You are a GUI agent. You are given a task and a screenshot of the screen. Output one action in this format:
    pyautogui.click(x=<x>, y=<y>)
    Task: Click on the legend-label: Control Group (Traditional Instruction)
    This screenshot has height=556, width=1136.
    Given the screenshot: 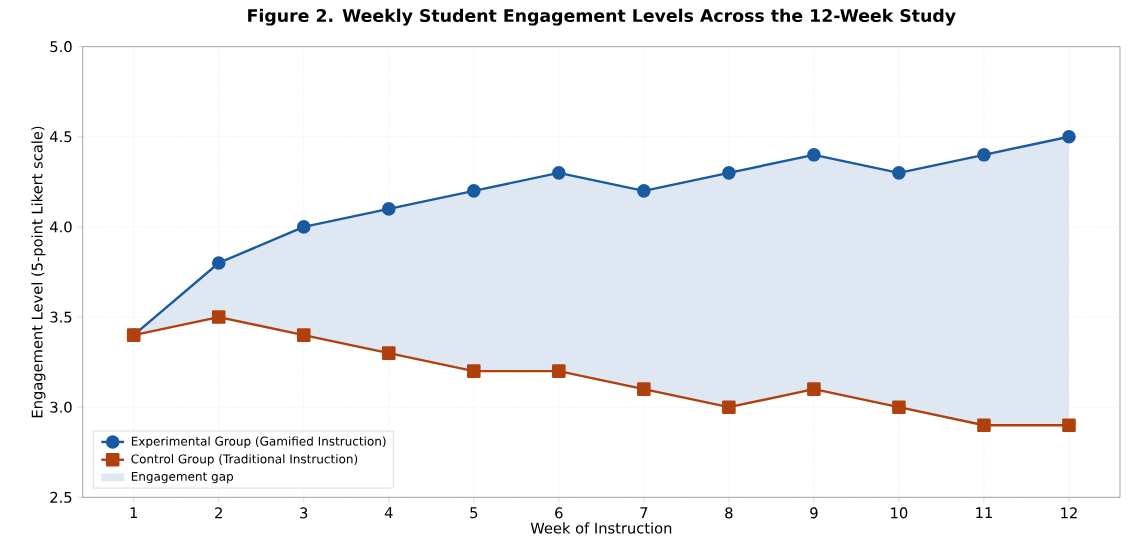 What is the action you would take?
    pyautogui.click(x=244, y=460)
    